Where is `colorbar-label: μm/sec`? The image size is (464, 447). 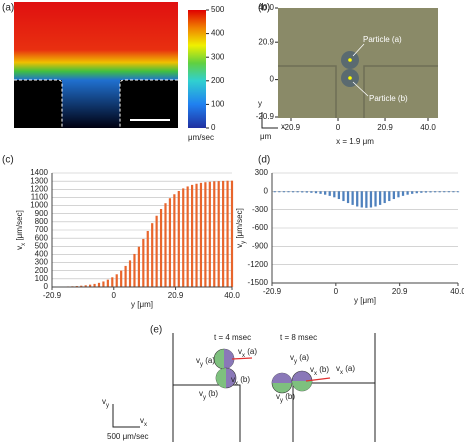
colorbar-label: μm/sec is located at coordinates (201, 137).